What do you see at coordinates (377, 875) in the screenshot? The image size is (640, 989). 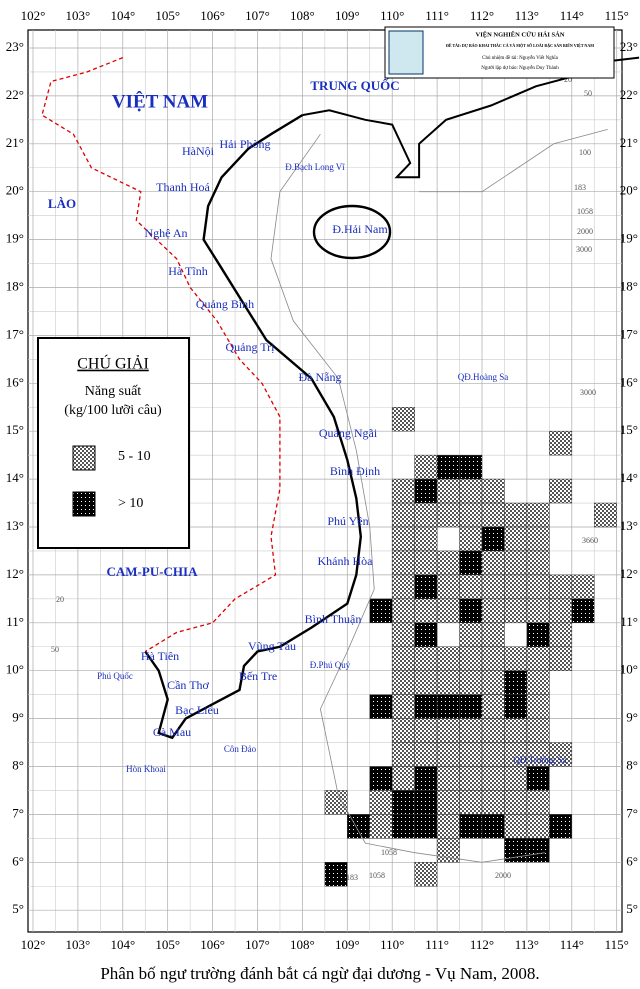 I see `depth-label: 1058` at bounding box center [377, 875].